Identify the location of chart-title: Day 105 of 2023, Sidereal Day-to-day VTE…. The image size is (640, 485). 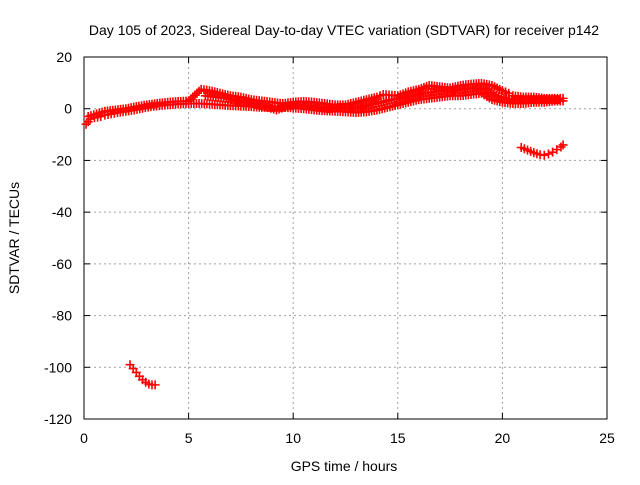
(344, 30).